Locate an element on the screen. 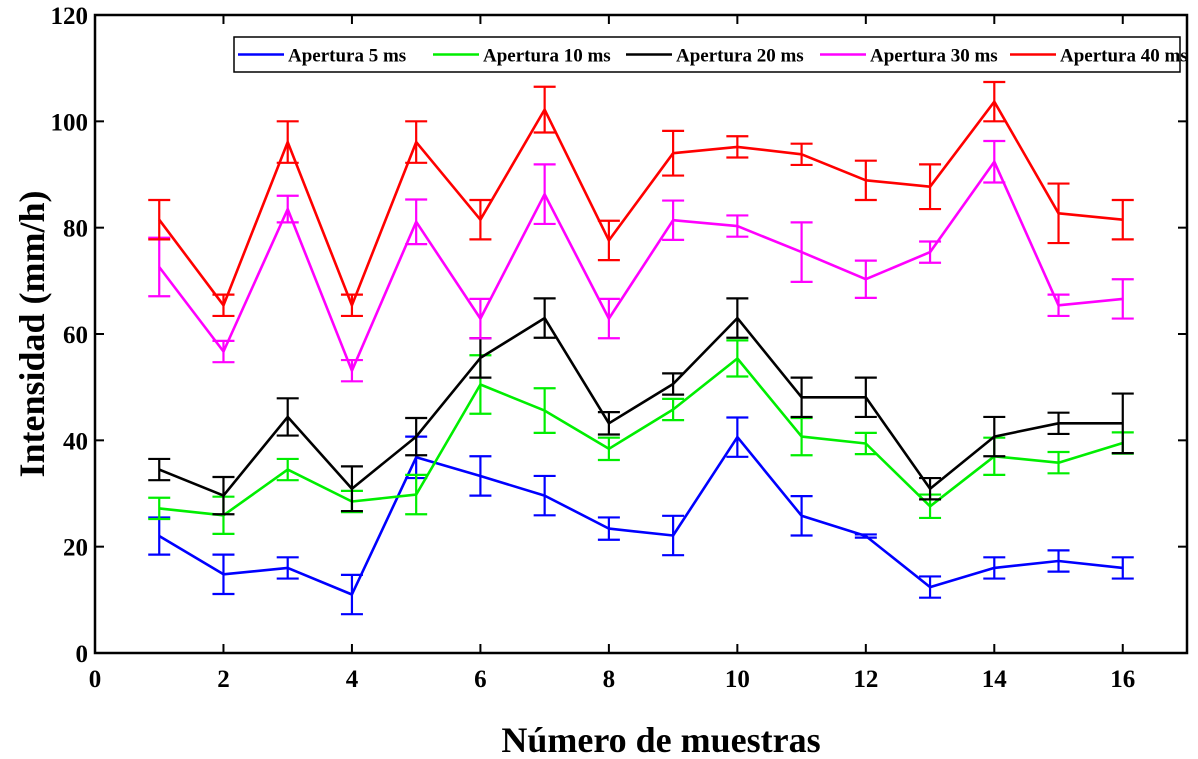 The image size is (1198, 759). legend-label: Apertura 30 ms is located at coordinates (934, 56).